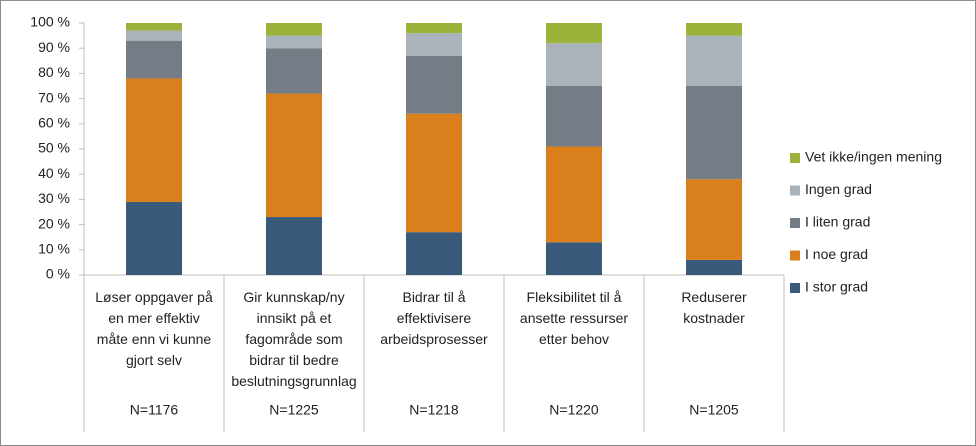  Describe the element at coordinates (837, 222) in the screenshot. I see `legend-label: I liten grad` at that location.